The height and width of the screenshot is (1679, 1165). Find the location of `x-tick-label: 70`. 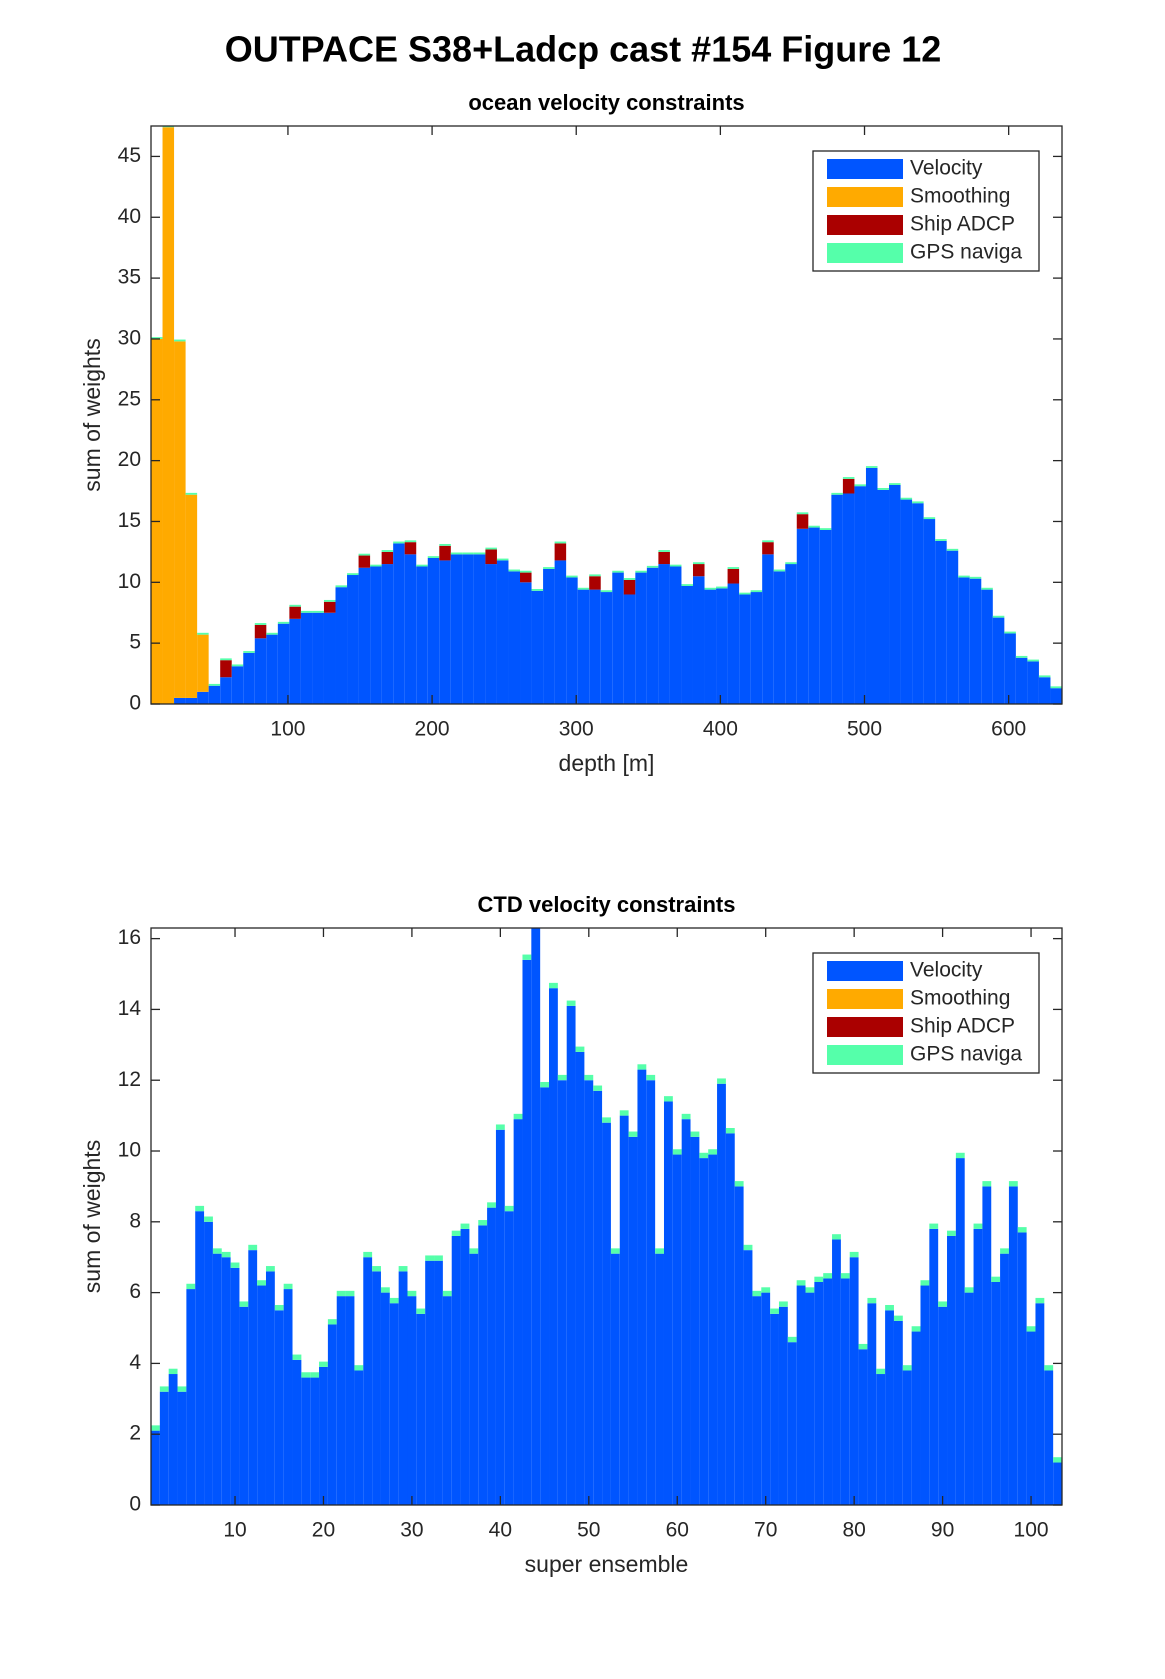

x-tick-label: 70 is located at coordinates (765, 1530).